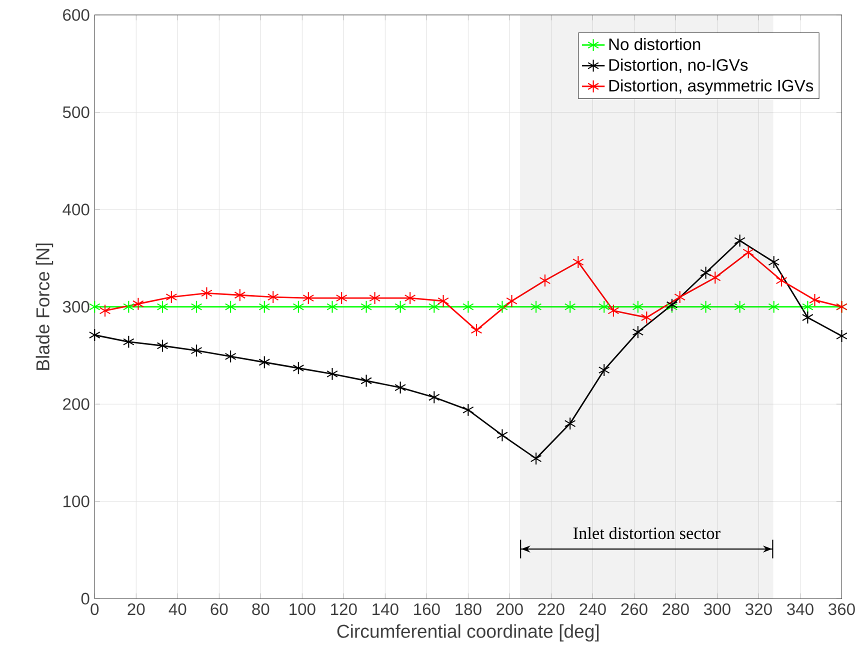 The height and width of the screenshot is (669, 860). I want to click on y-tick-label: 400, so click(76, 209).